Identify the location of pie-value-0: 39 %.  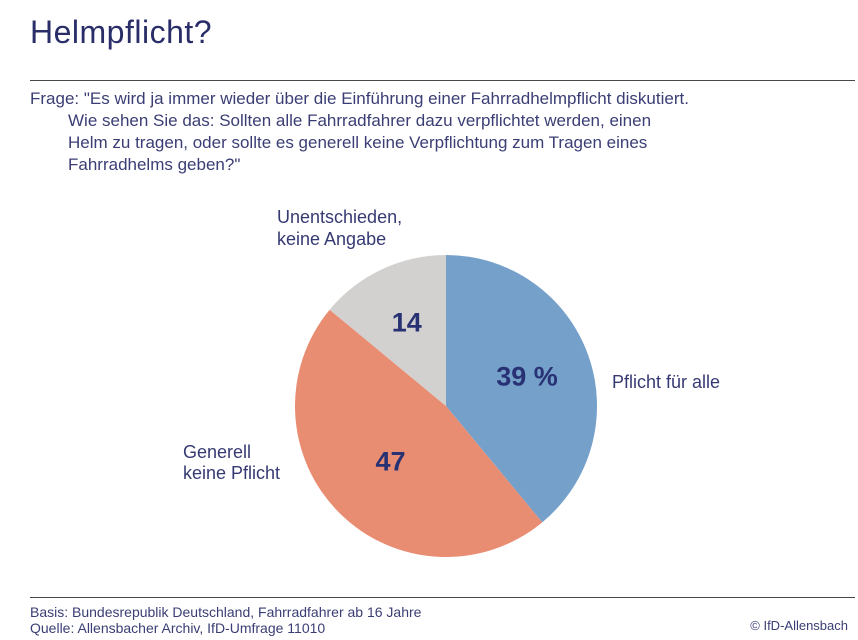
(527, 376).